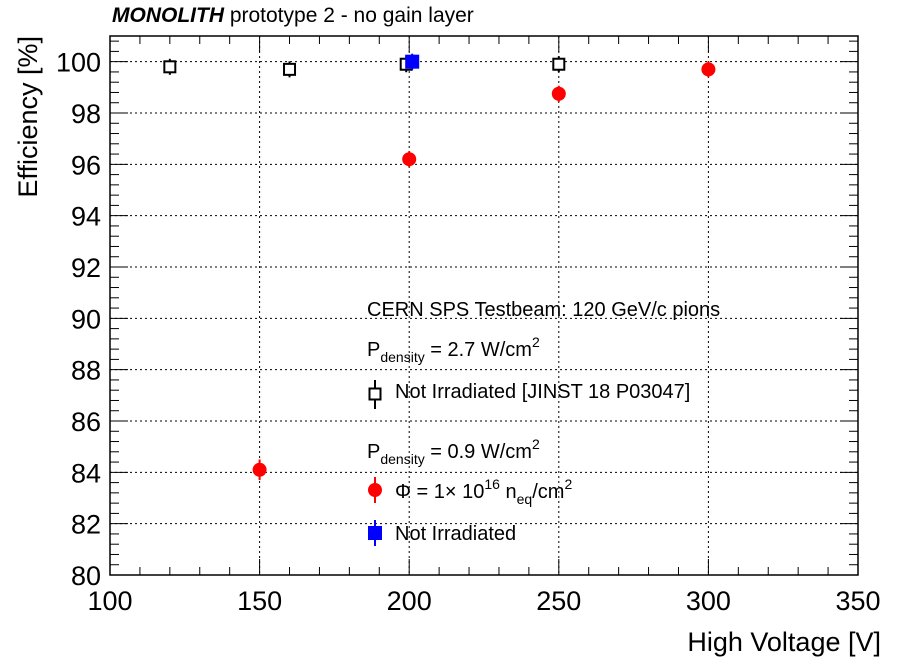  Describe the element at coordinates (86, 371) in the screenshot. I see `y-tick-label: 88` at that location.